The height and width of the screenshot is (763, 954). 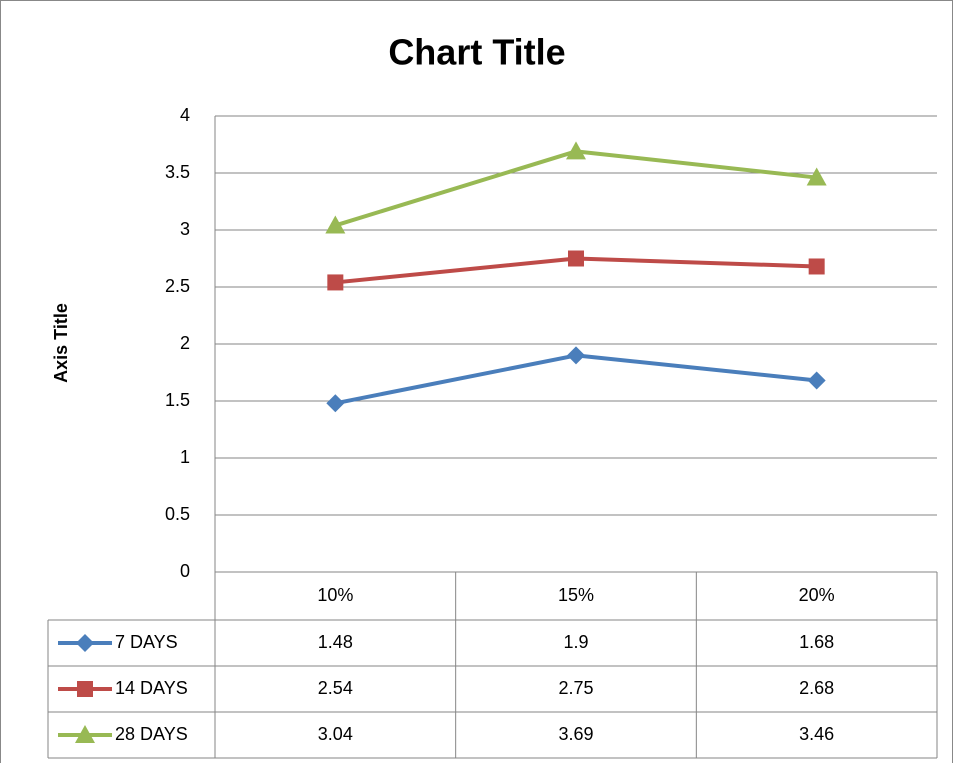 I want to click on chart-title: Chart Title, so click(x=476, y=52).